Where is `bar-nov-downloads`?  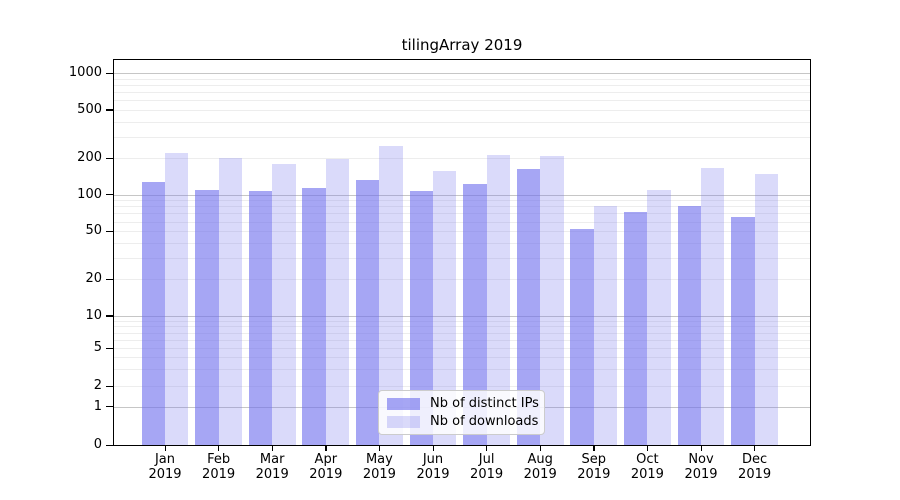
bar-nov-downloads is located at coordinates (713, 306).